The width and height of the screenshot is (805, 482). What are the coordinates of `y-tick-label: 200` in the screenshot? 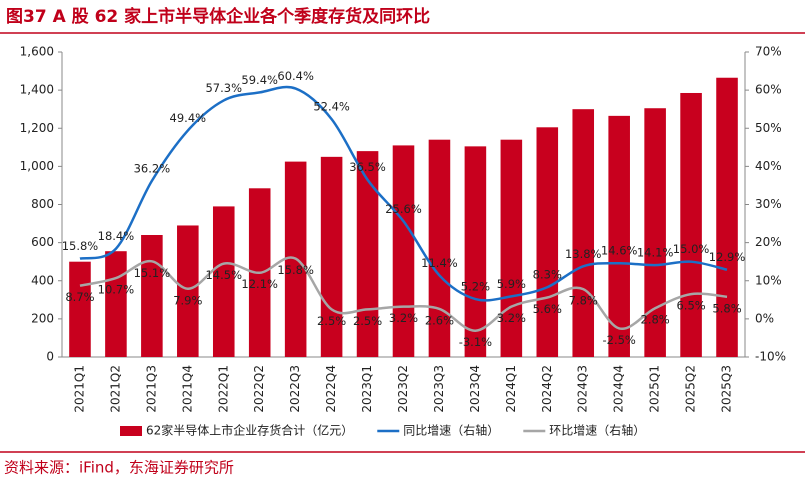 It's located at (42, 318).